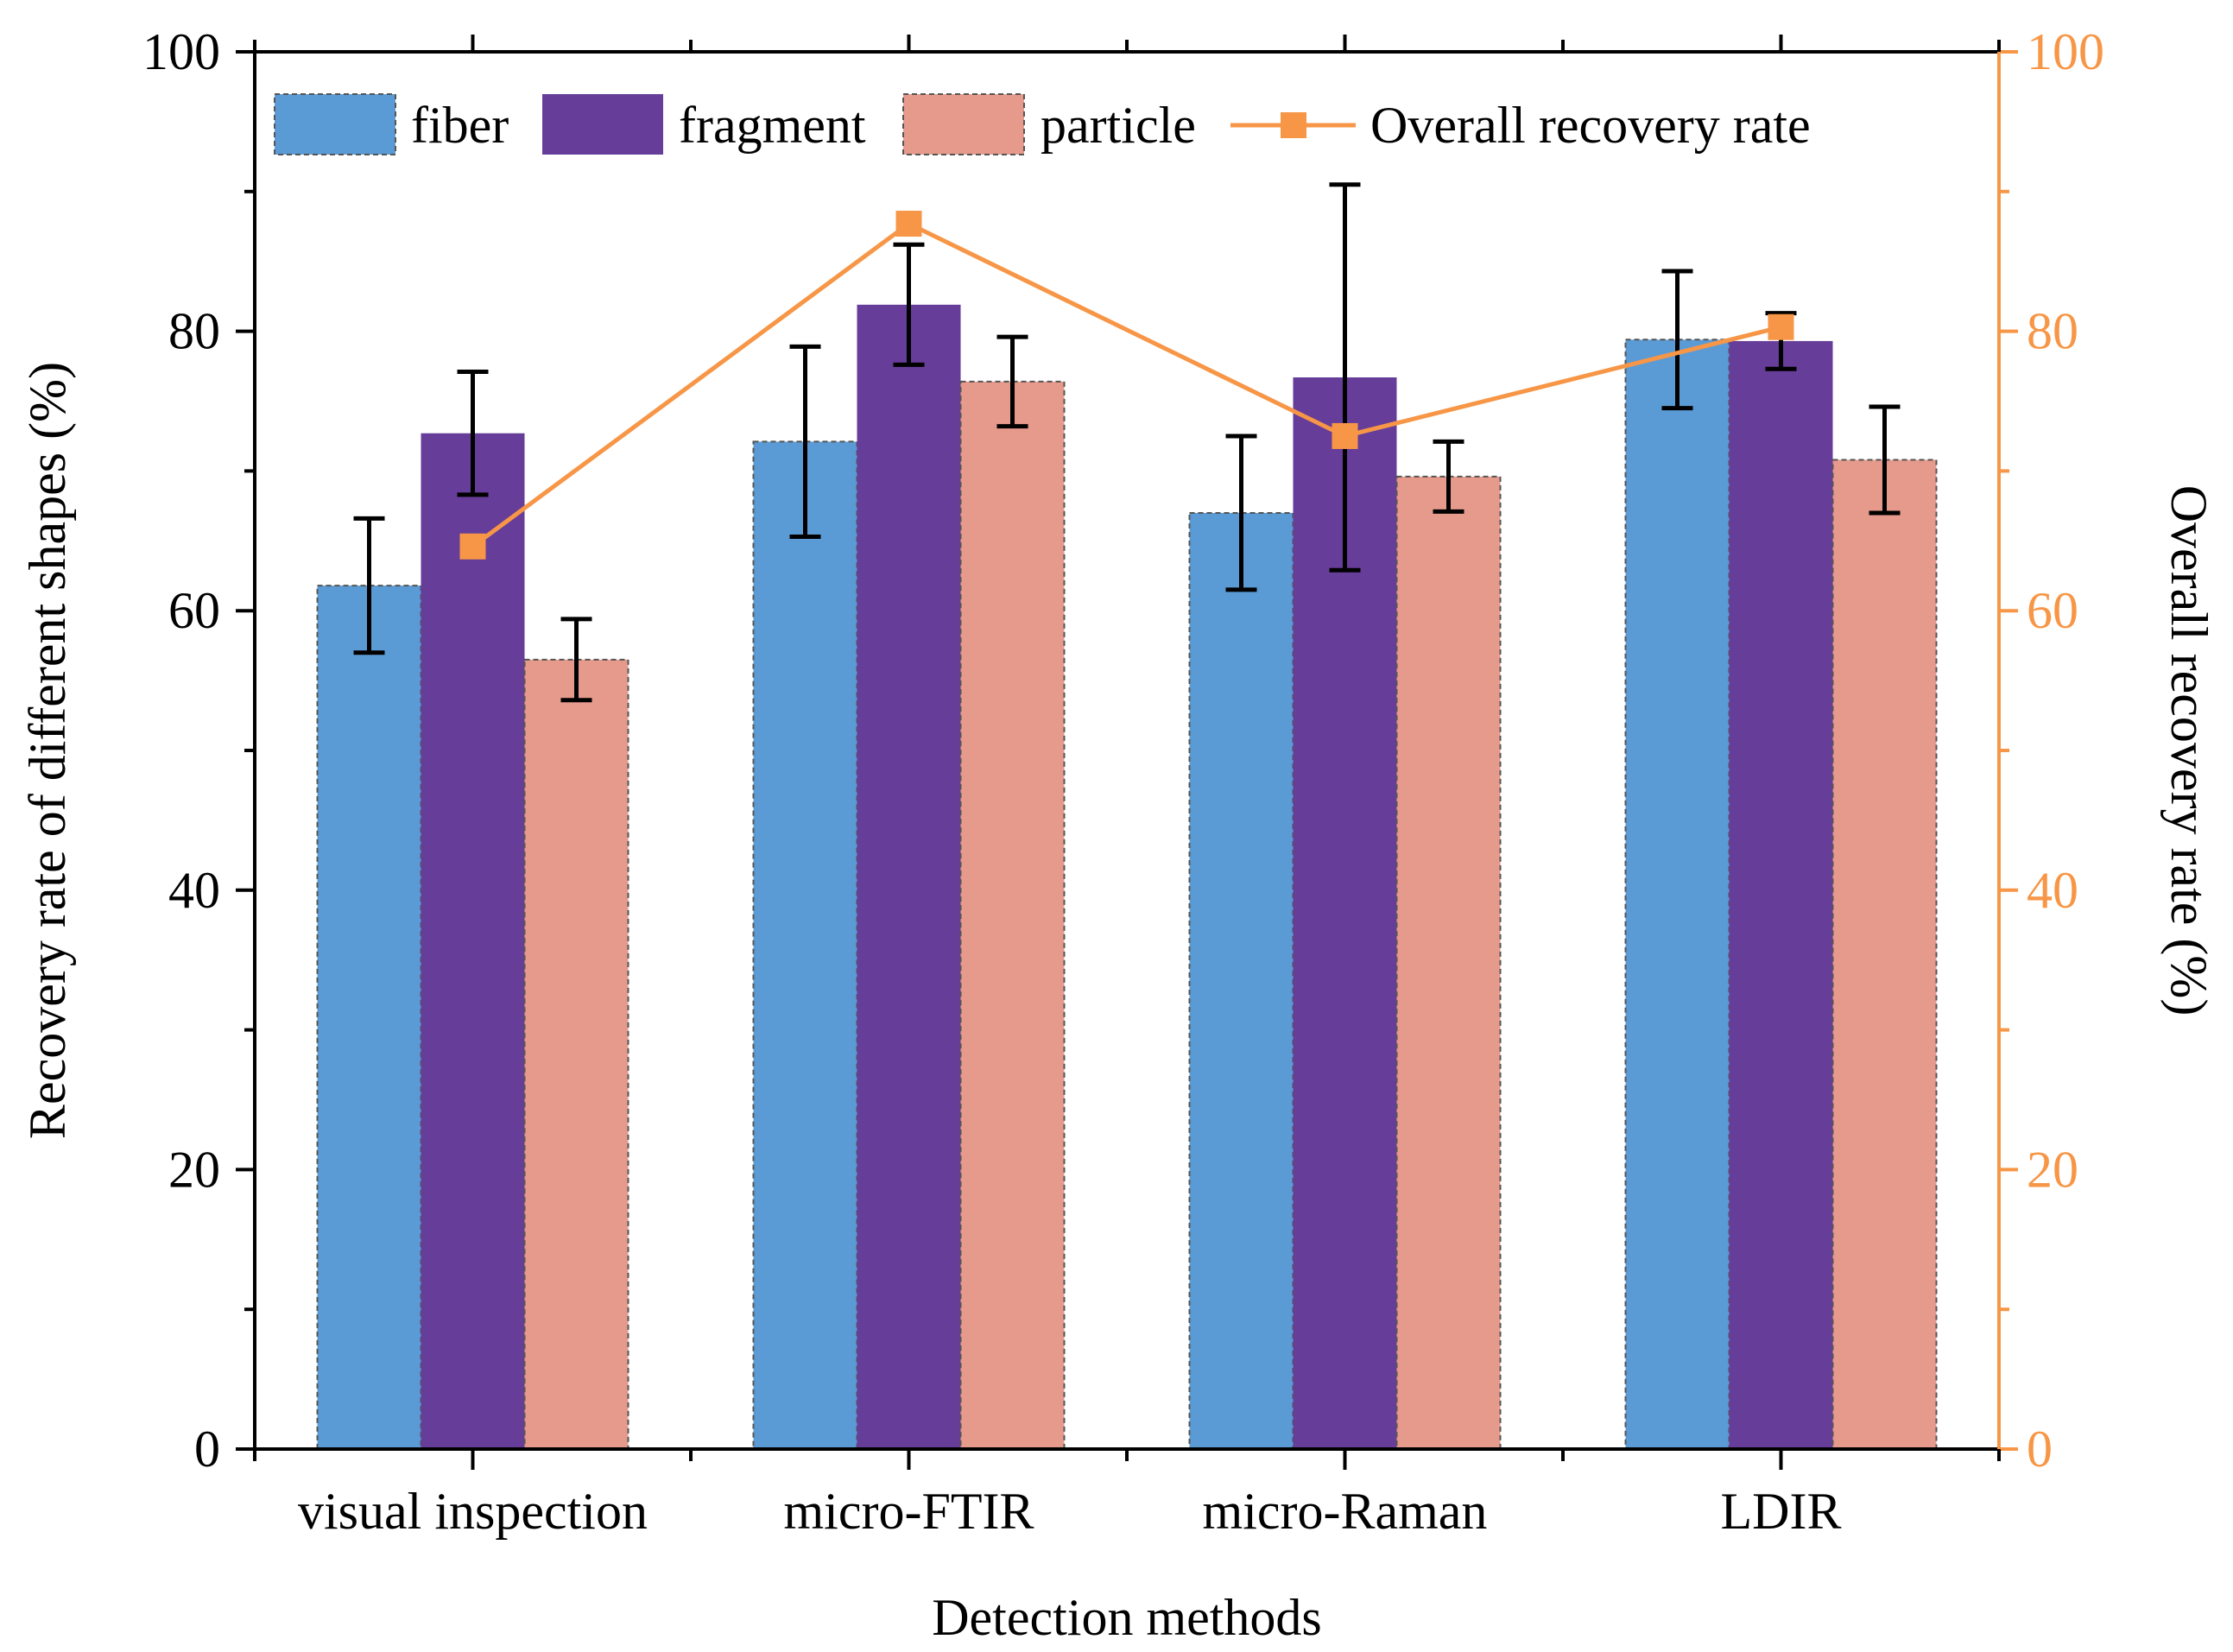  I want to click on y-axis-title-left: Recovery rate of different shapes (%), so click(48, 750).